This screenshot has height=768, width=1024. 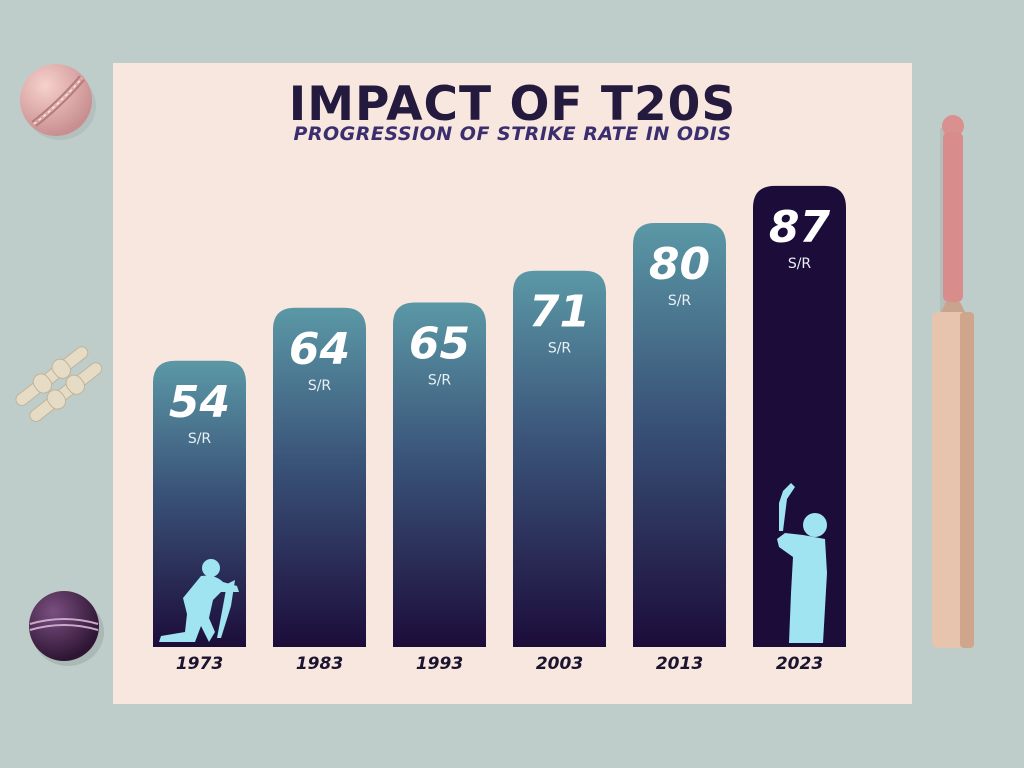 What do you see at coordinates (800, 227) in the screenshot?
I see `bar-value-label: 87` at bounding box center [800, 227].